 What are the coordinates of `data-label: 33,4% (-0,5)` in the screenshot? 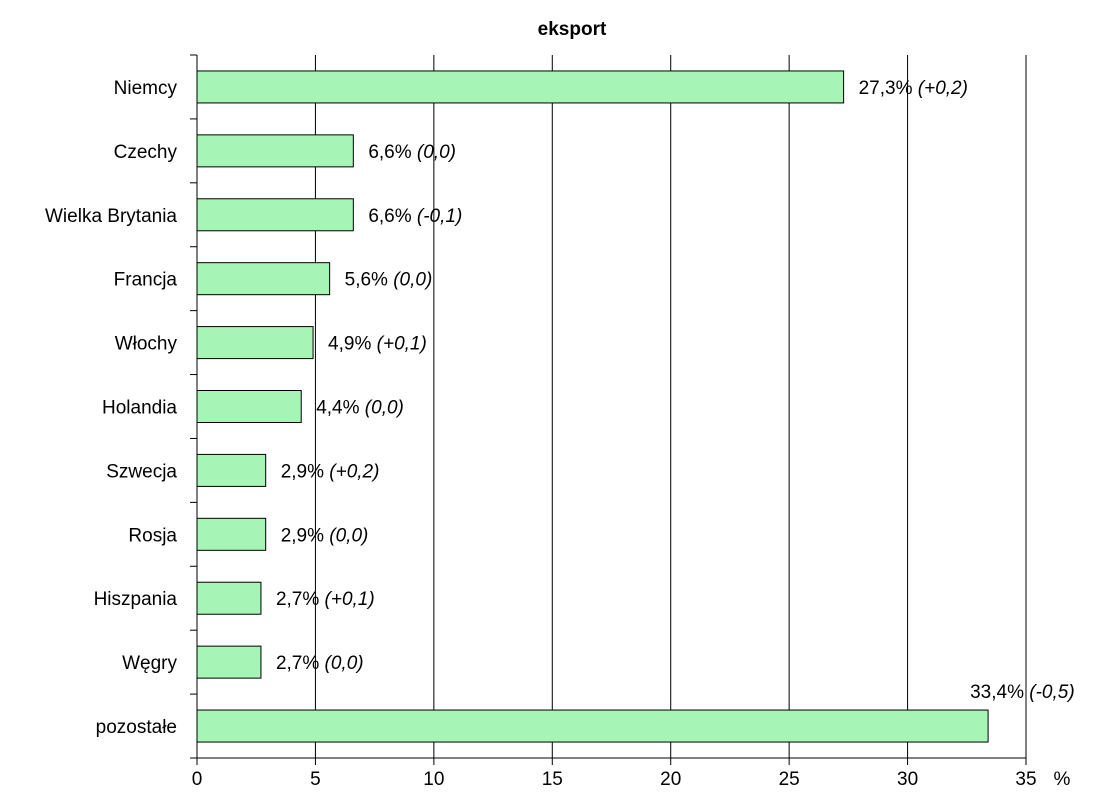 It's located at (1022, 692).